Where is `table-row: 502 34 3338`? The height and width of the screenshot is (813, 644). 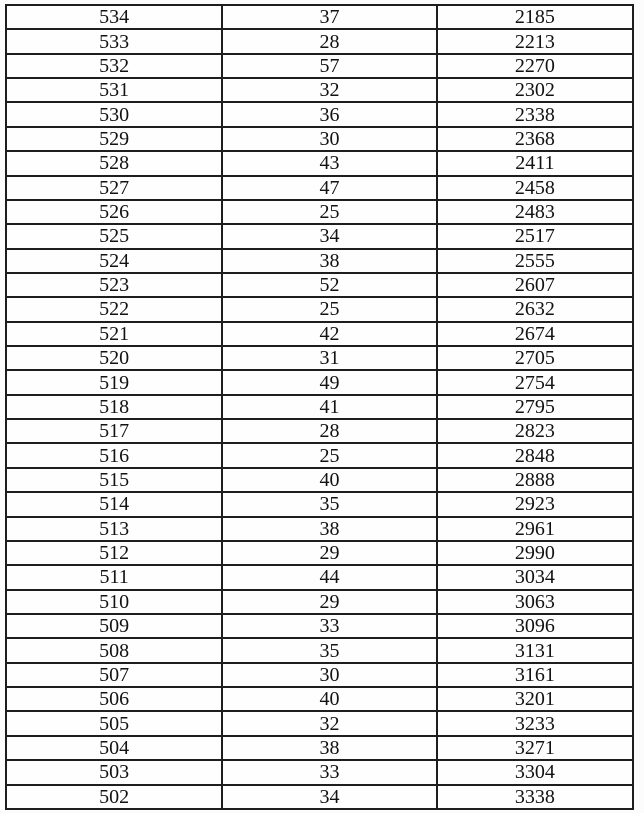
table-row: 502 34 3338 is located at coordinates (319, 796).